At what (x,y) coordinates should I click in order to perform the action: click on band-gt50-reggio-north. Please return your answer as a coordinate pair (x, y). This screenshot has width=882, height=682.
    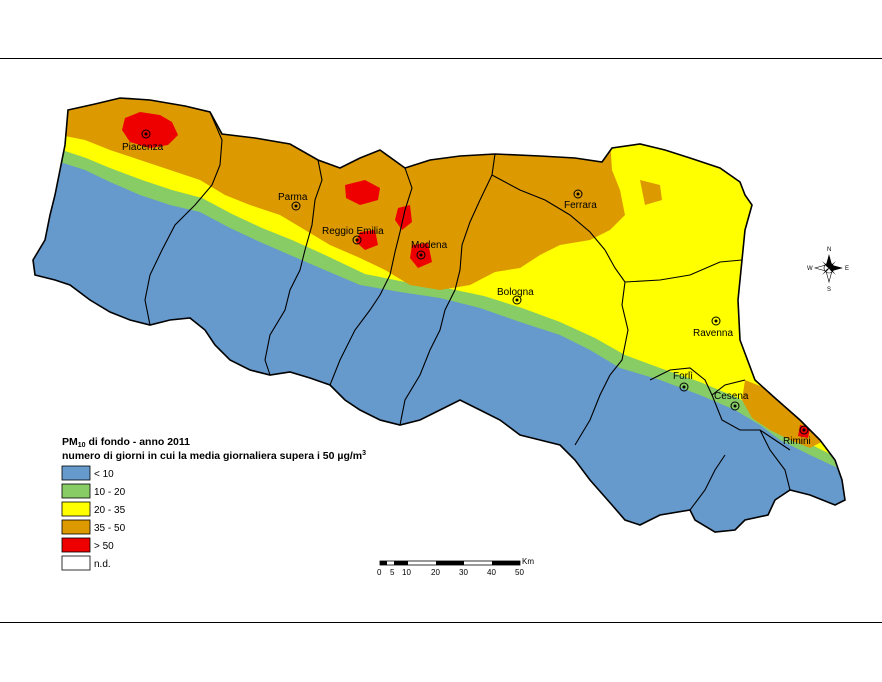
    Looking at the image, I should click on (362, 192).